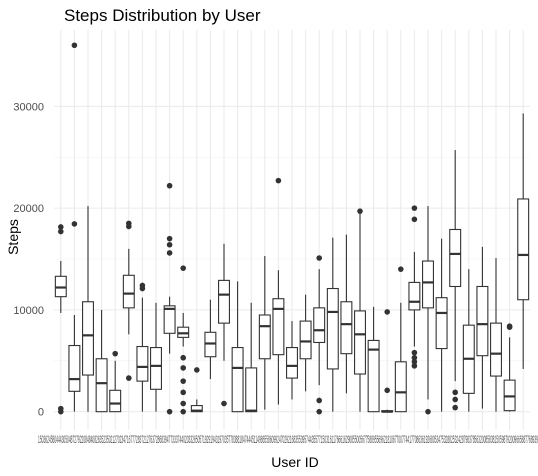 The width and height of the screenshot is (538, 476). Describe the element at coordinates (41, 413) in the screenshot. I see `y-tick-label: 0` at that location.